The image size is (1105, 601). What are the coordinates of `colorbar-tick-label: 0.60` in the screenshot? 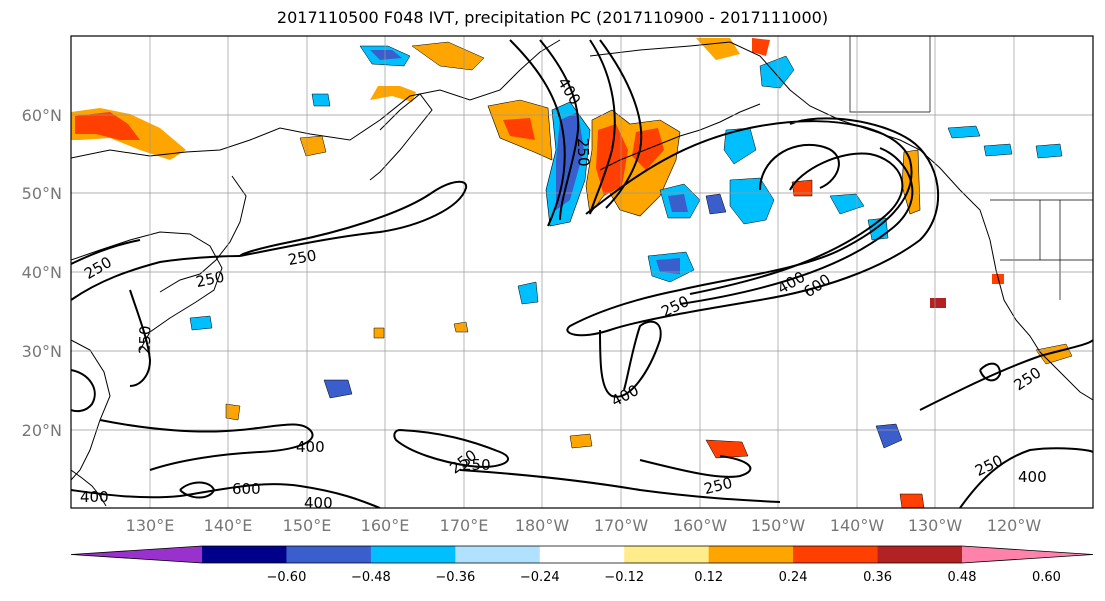 It's located at (1046, 577).